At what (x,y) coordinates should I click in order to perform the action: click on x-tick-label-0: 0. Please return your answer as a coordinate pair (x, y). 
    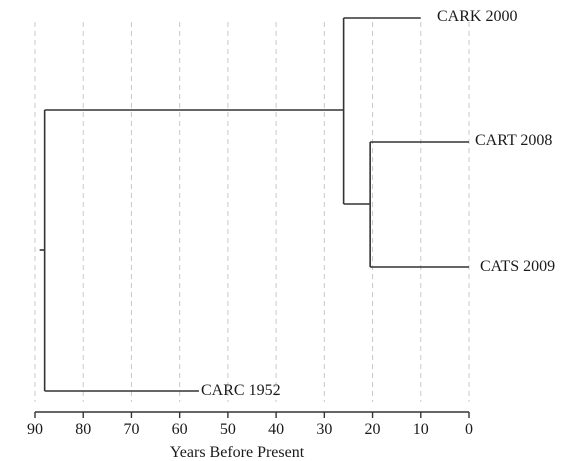
    Looking at the image, I should click on (469, 429).